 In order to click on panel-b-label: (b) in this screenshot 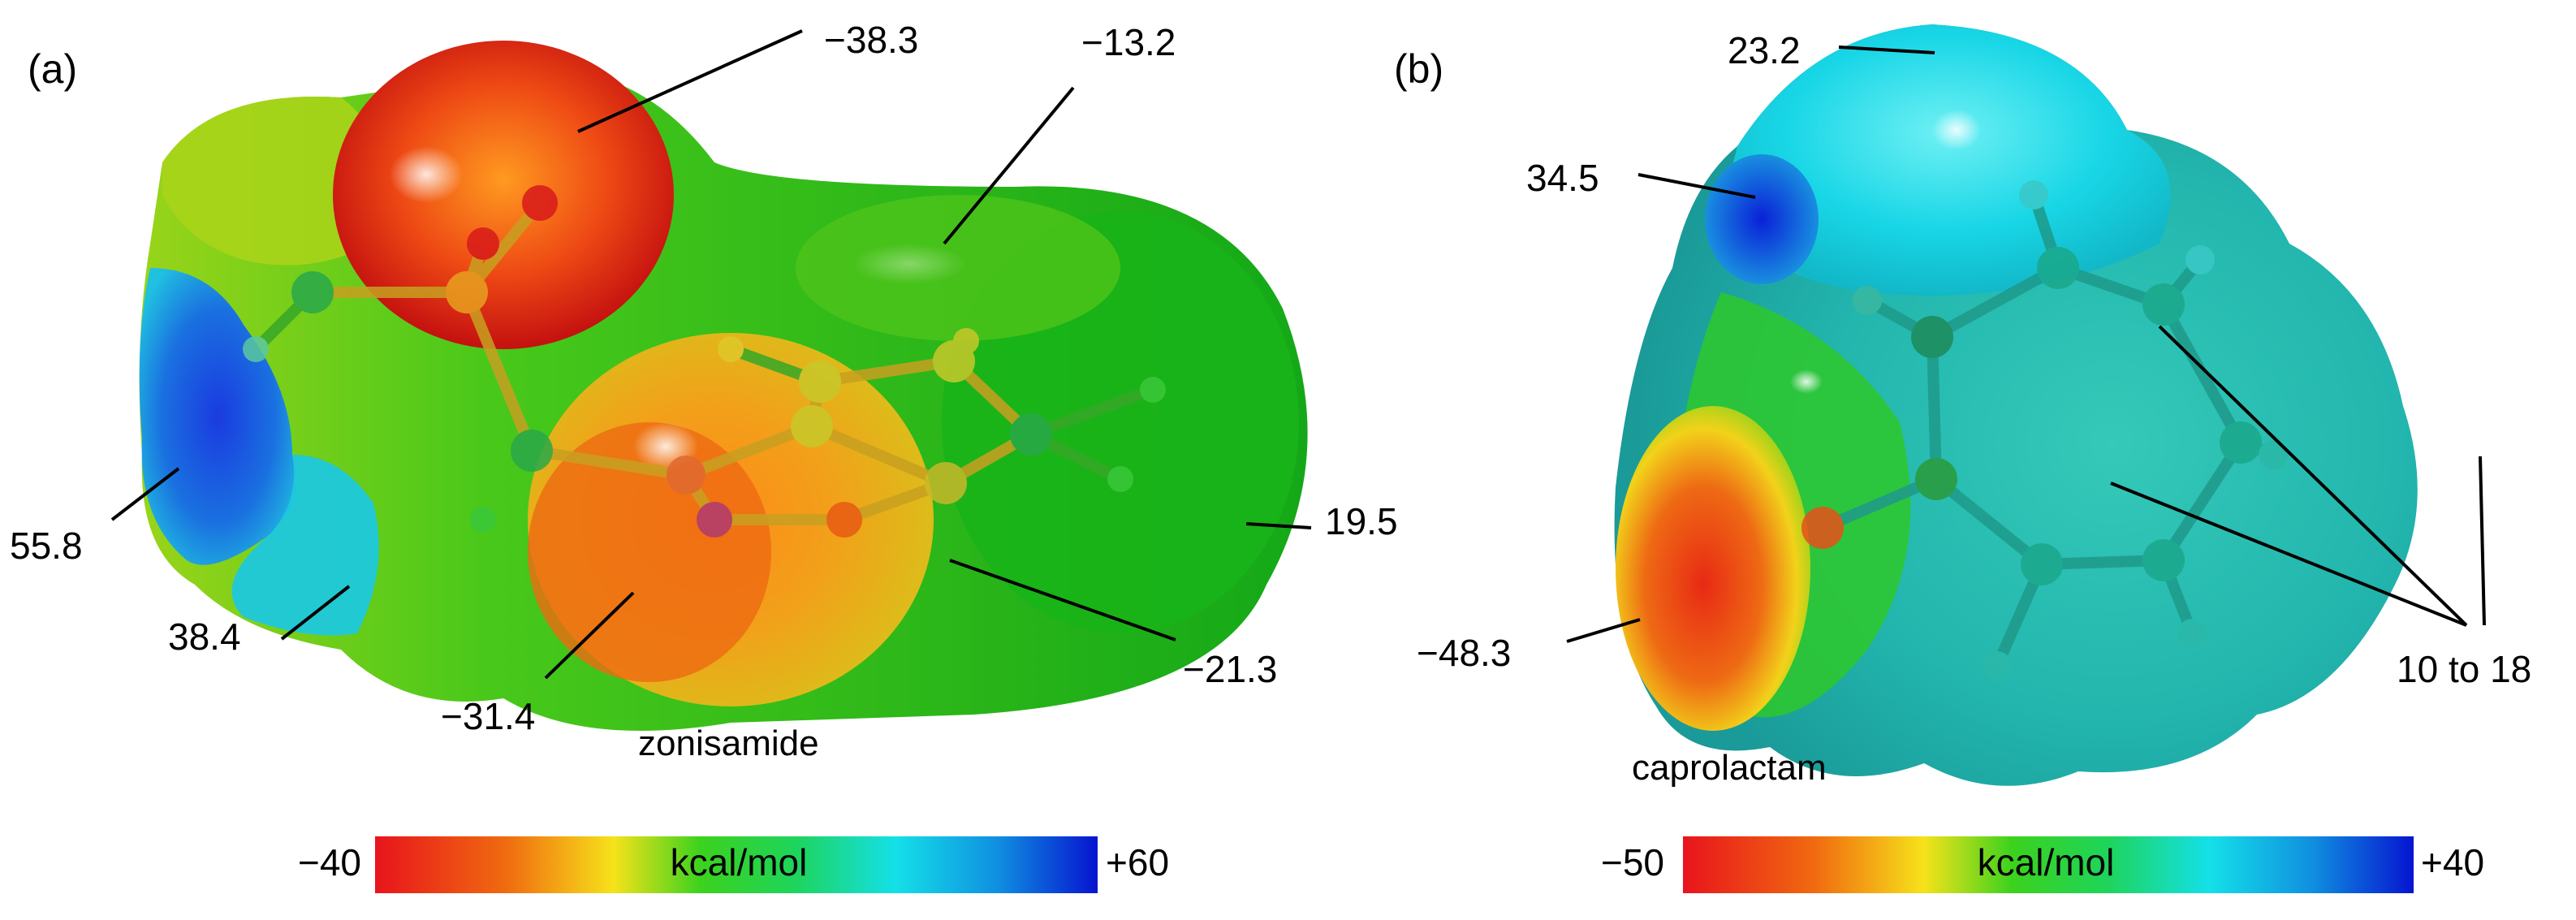, I will do `click(1418, 69)`.